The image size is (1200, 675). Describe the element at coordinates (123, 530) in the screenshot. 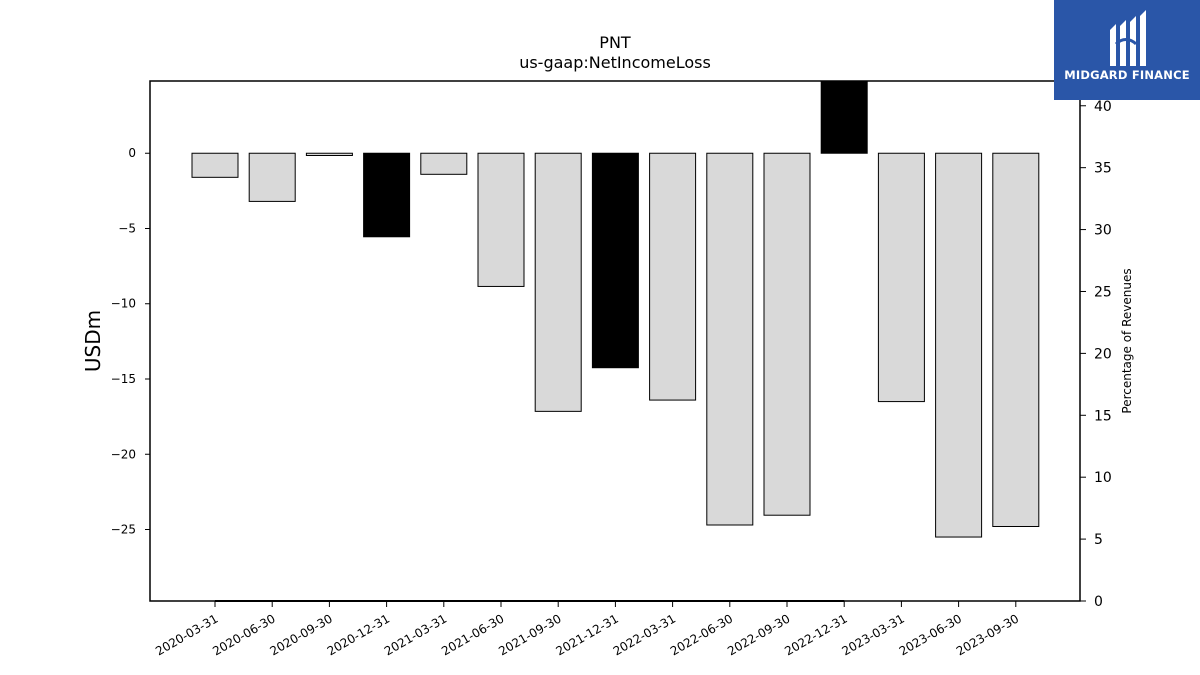

I see `y-tick-label: −25` at that location.